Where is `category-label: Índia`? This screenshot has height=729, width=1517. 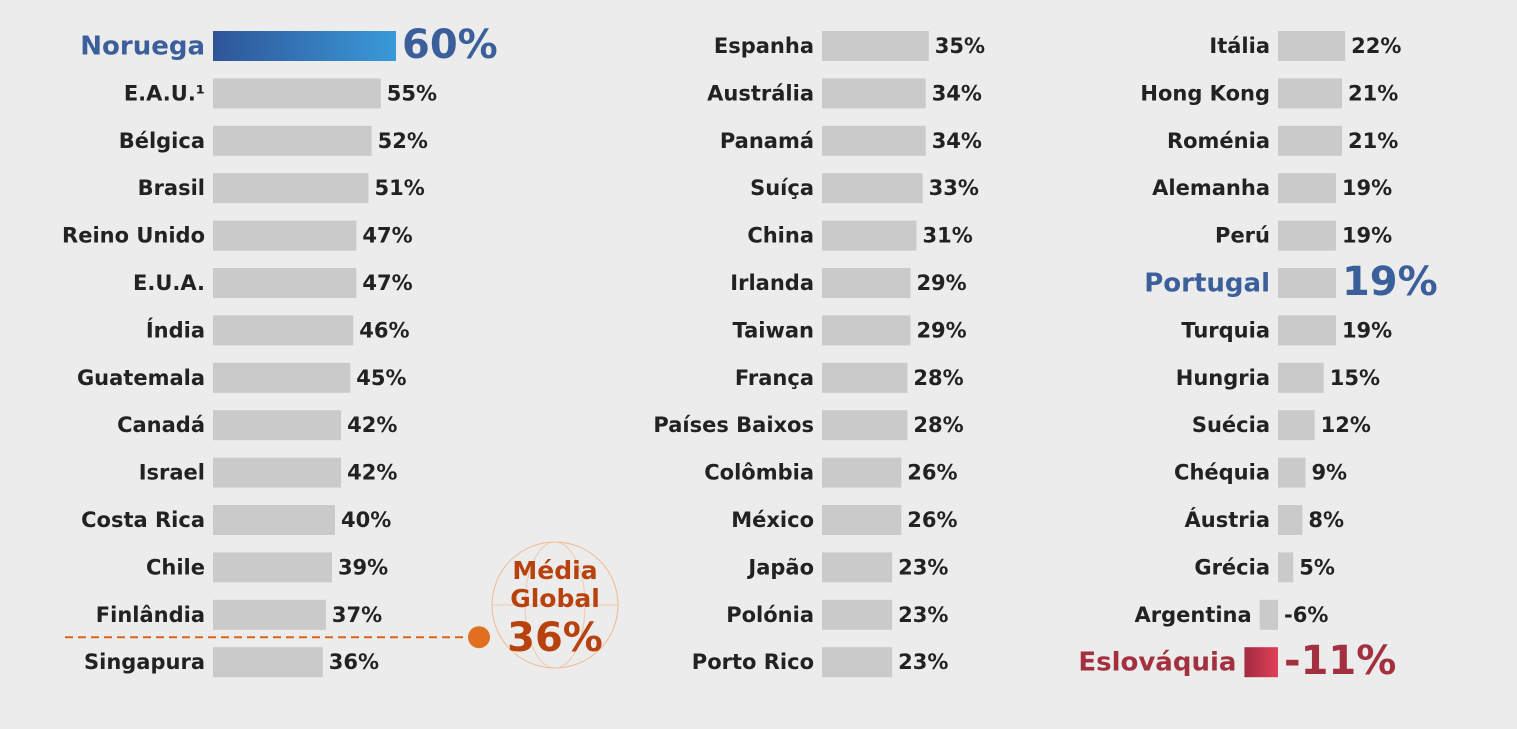
category-label: Índia is located at coordinates (175, 329).